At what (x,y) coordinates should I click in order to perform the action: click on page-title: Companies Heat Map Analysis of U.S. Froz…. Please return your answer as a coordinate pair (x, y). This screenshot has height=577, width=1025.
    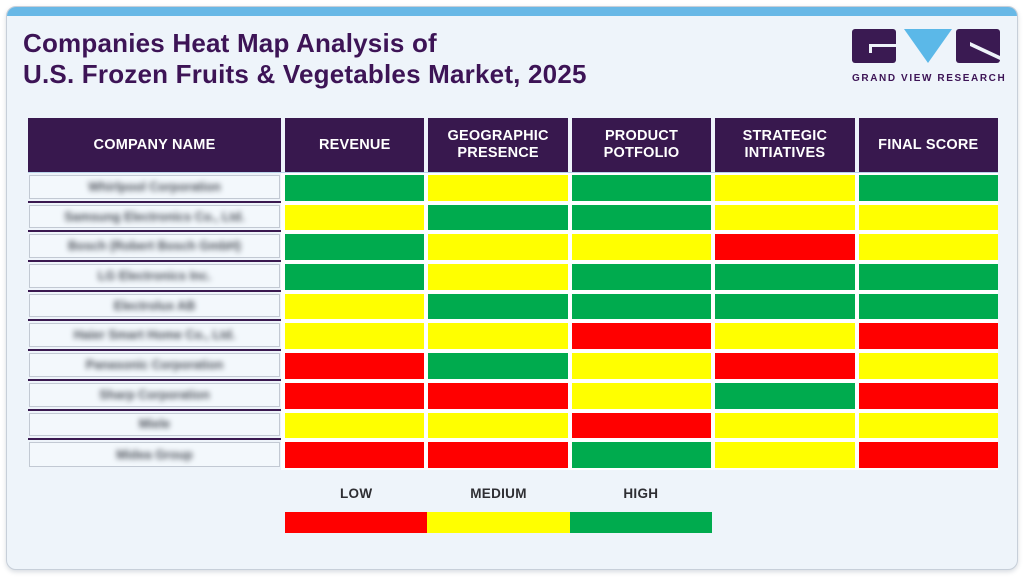
    Looking at the image, I should click on (305, 59).